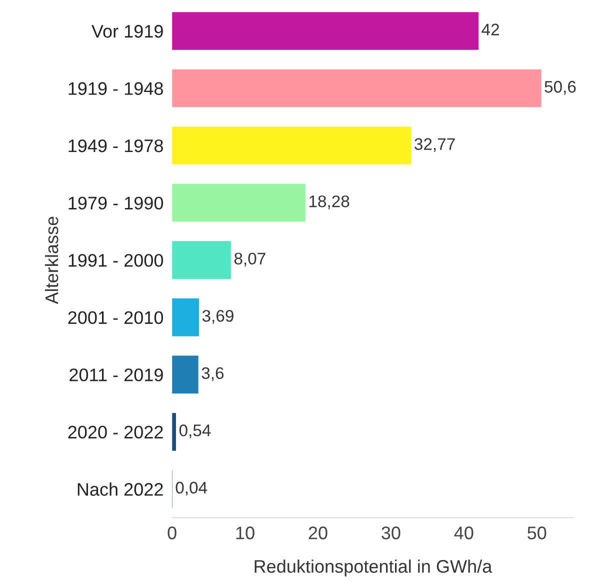  Describe the element at coordinates (537, 533) in the screenshot. I see `x-tick-label: 50` at that location.